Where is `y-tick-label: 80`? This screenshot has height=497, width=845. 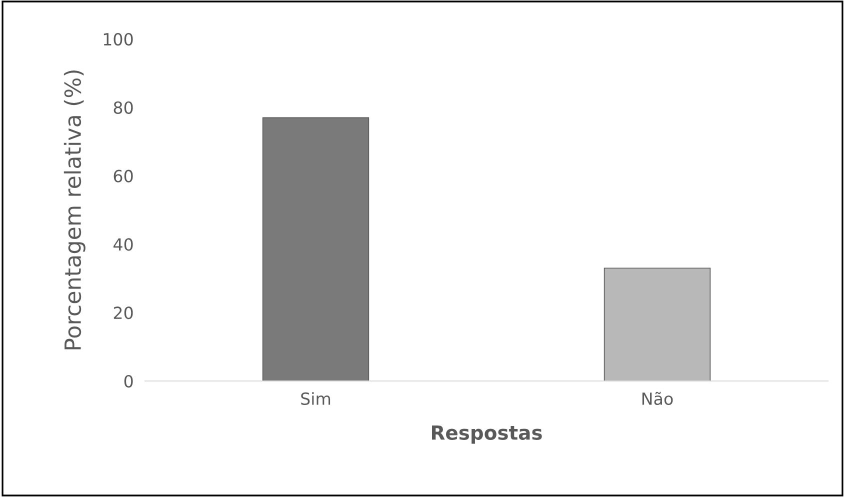
y-tick-label: 80 is located at coordinates (123, 107).